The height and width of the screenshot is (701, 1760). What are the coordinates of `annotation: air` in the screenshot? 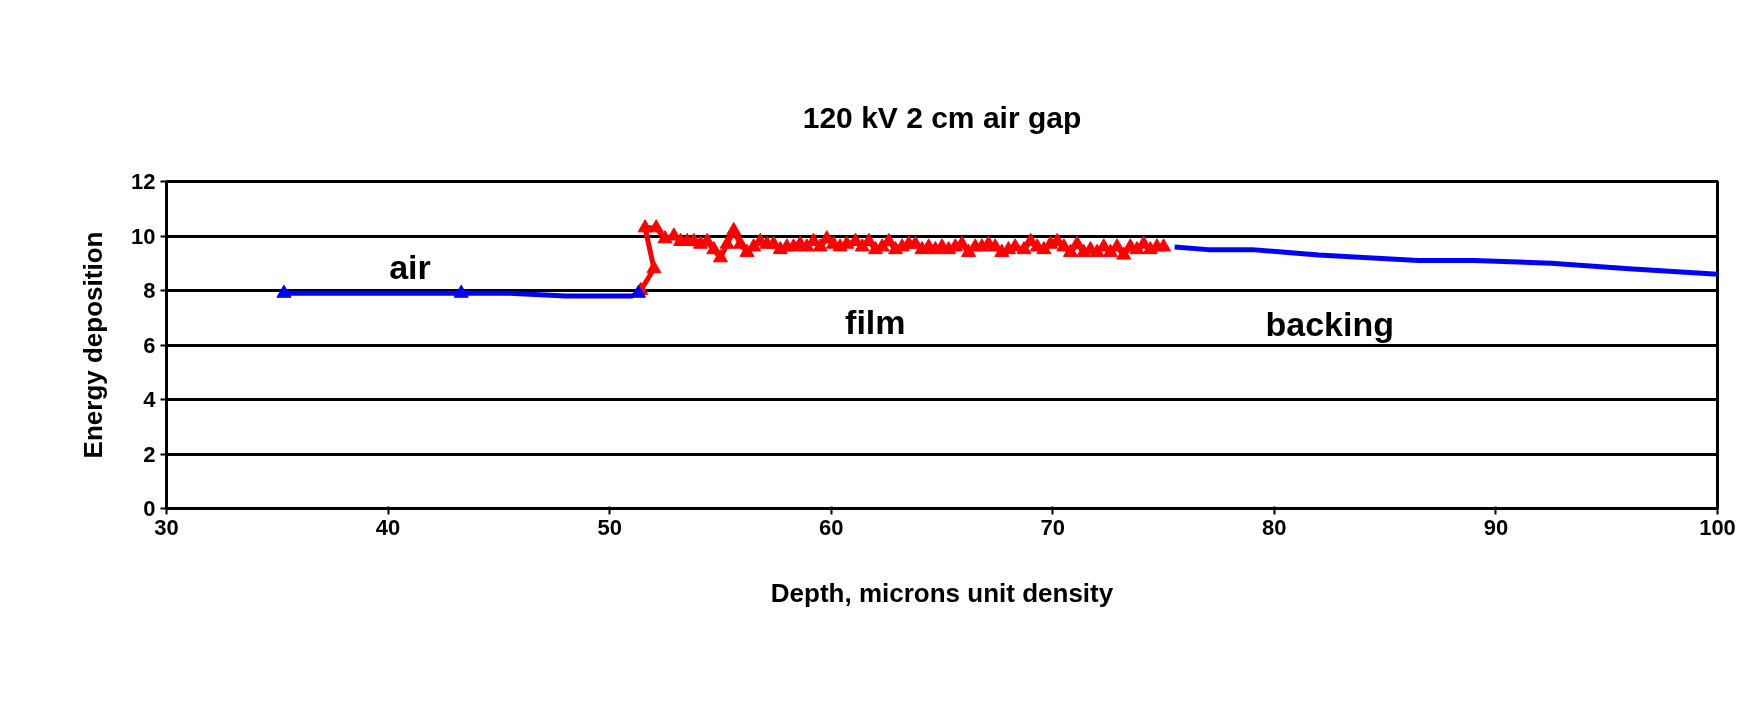 It's located at (410, 266).